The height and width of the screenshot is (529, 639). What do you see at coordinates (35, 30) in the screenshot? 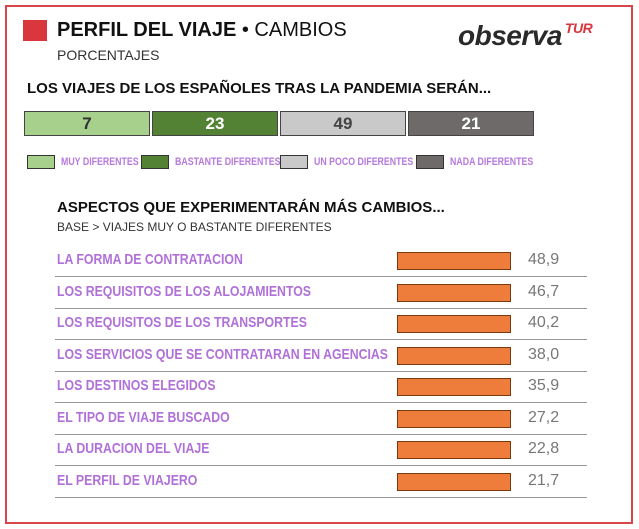
I see `section-marker` at bounding box center [35, 30].